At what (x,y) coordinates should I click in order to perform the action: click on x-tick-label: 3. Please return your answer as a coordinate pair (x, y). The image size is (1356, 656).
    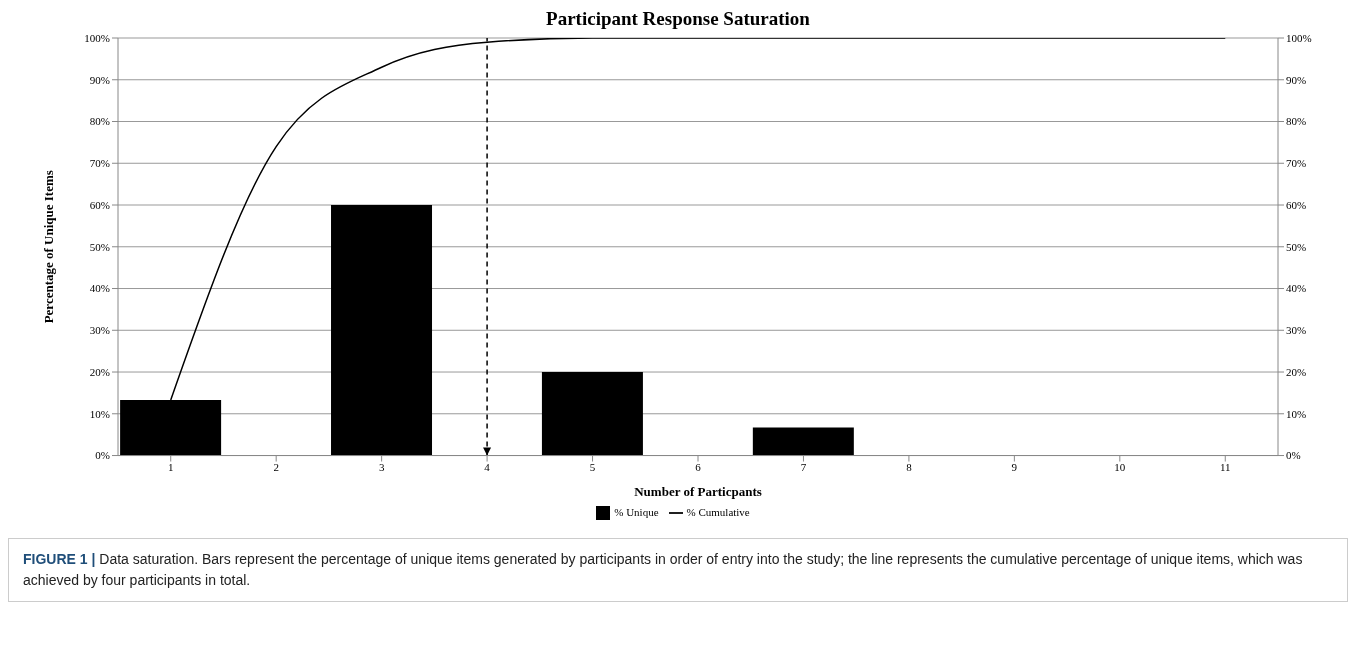
    Looking at the image, I should click on (381, 467).